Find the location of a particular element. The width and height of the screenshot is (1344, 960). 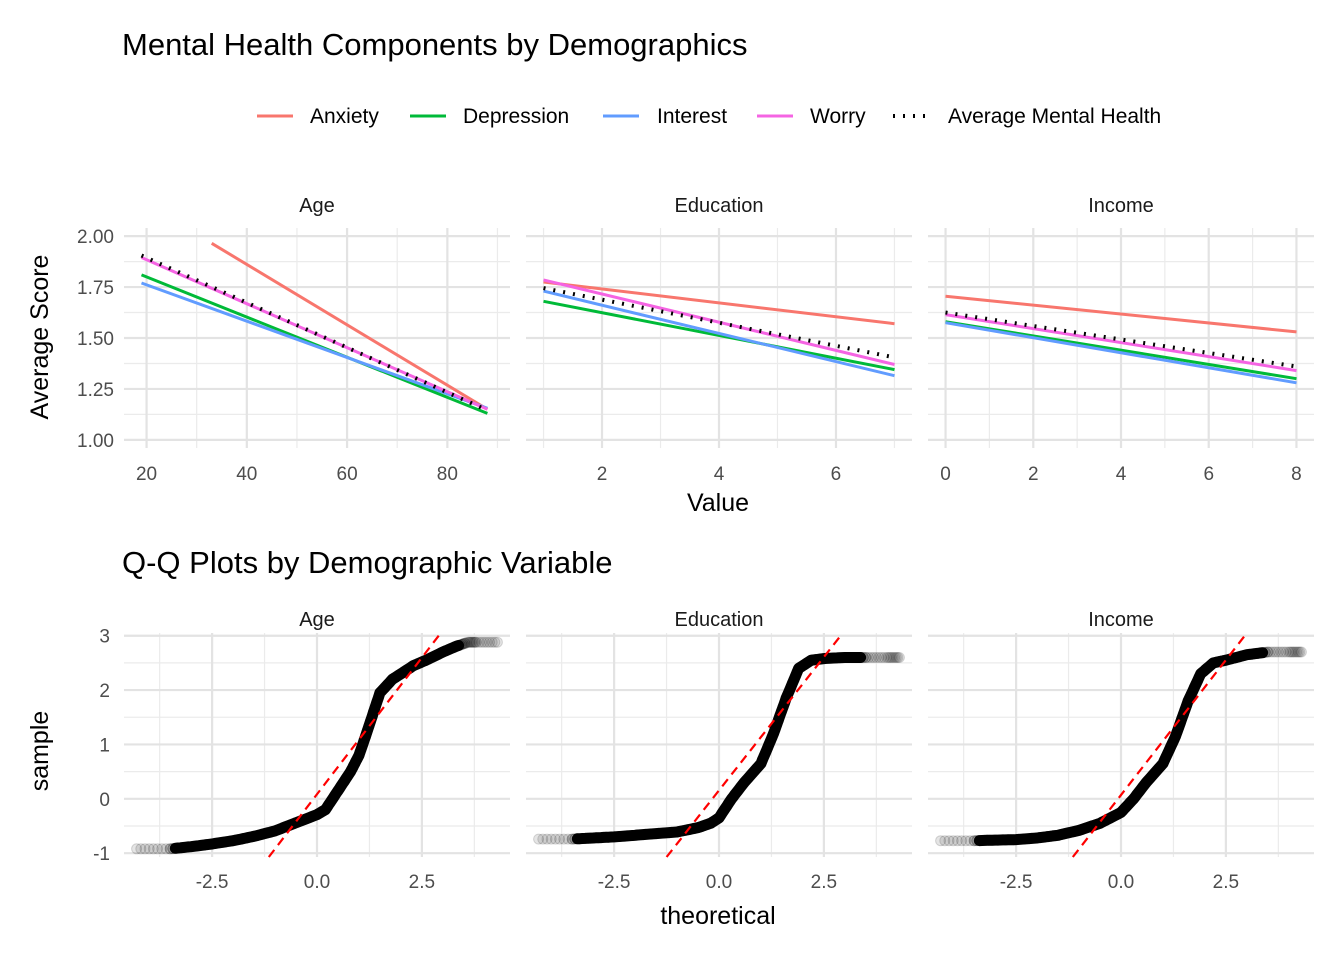

top-panel-education: Education 2 4 6 is located at coordinates (719, 340).